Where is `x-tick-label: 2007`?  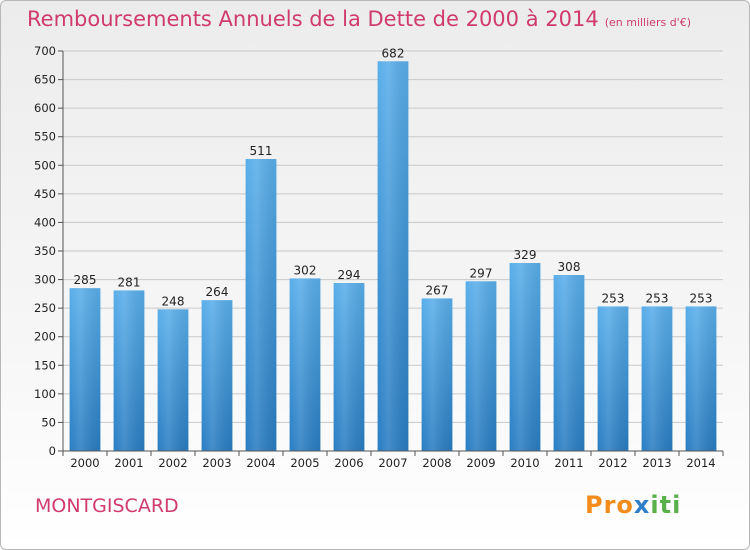 x-tick-label: 2007 is located at coordinates (392, 463).